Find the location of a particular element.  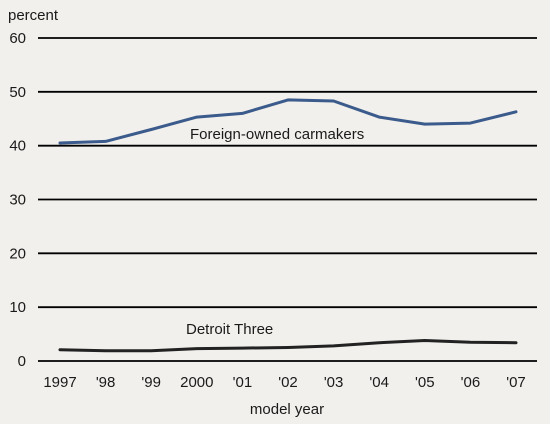

y-tick-label: 20 is located at coordinates (17, 253).